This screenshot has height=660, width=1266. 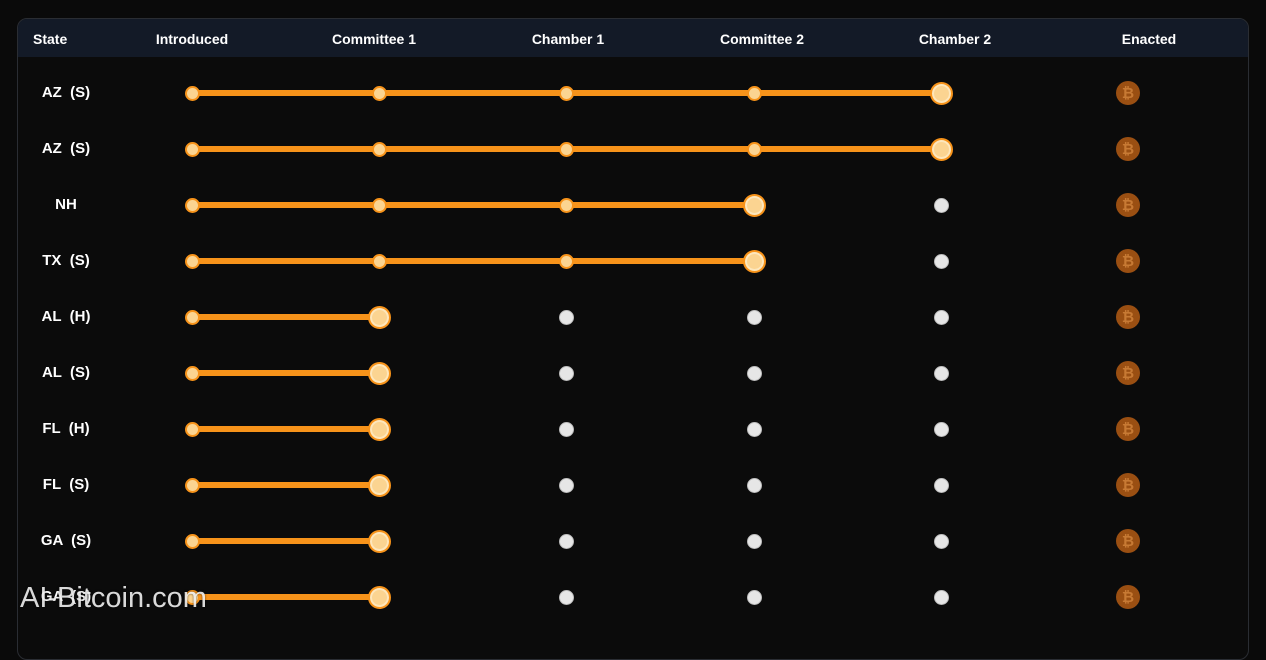 I want to click on state-label: FL (H), so click(x=66, y=428).